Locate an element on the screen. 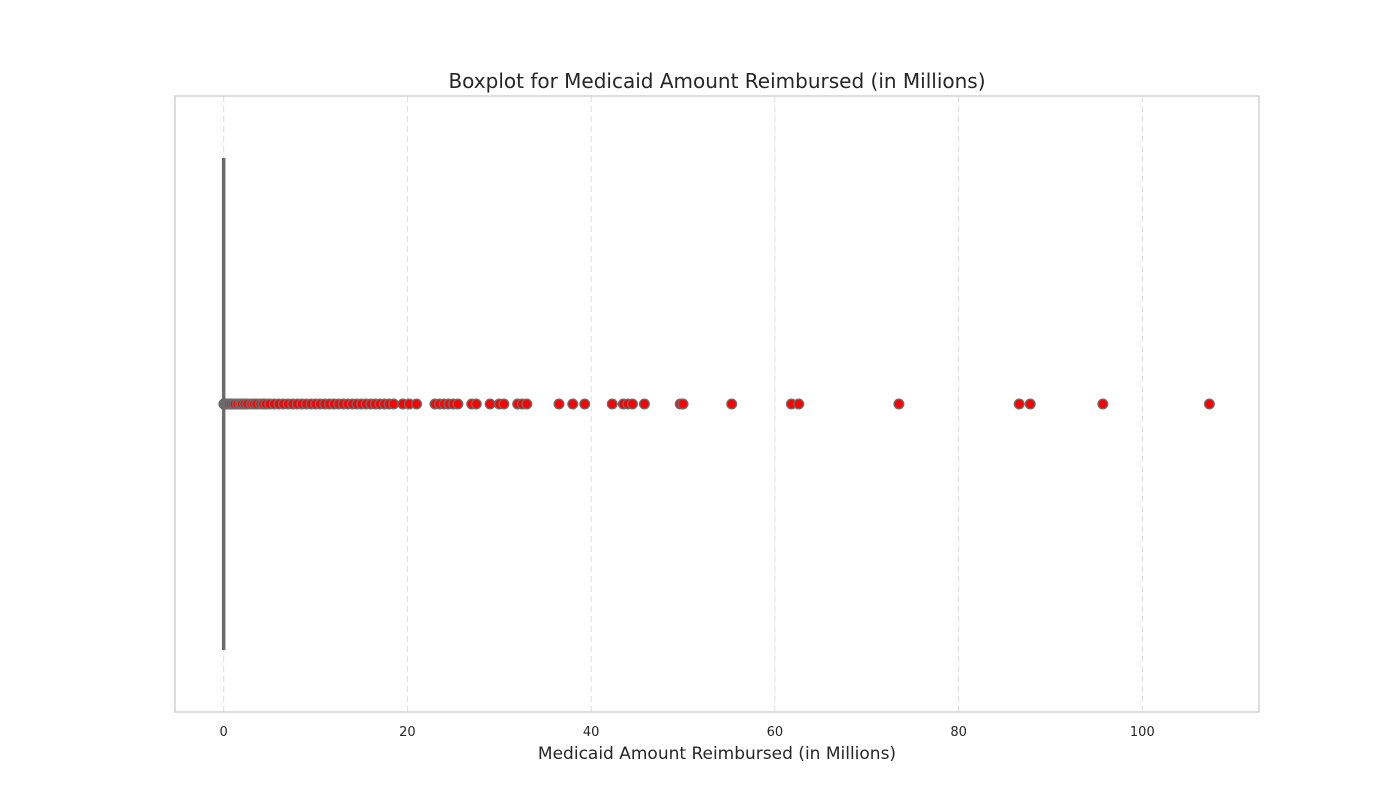  x-tick-label: 100 is located at coordinates (1142, 732).